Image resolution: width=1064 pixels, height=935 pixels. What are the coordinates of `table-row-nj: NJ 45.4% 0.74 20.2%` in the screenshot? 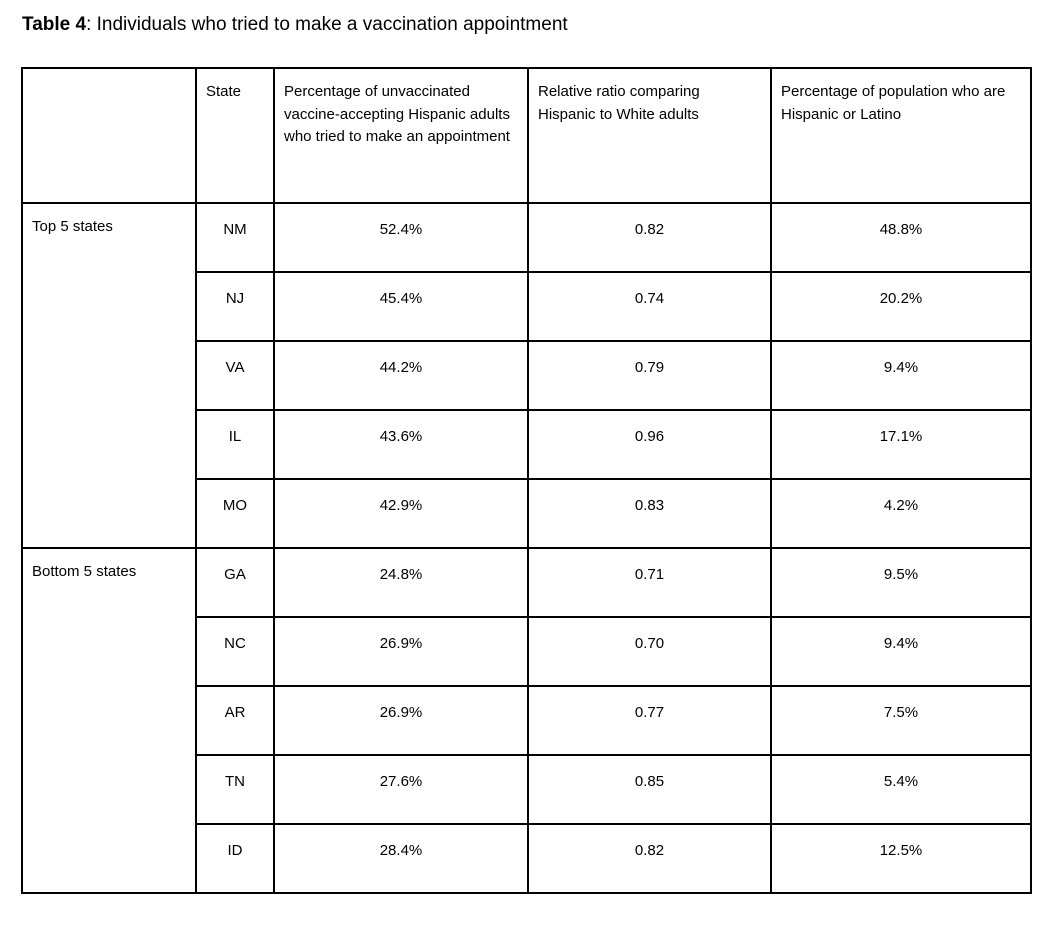 It's located at (527, 306).